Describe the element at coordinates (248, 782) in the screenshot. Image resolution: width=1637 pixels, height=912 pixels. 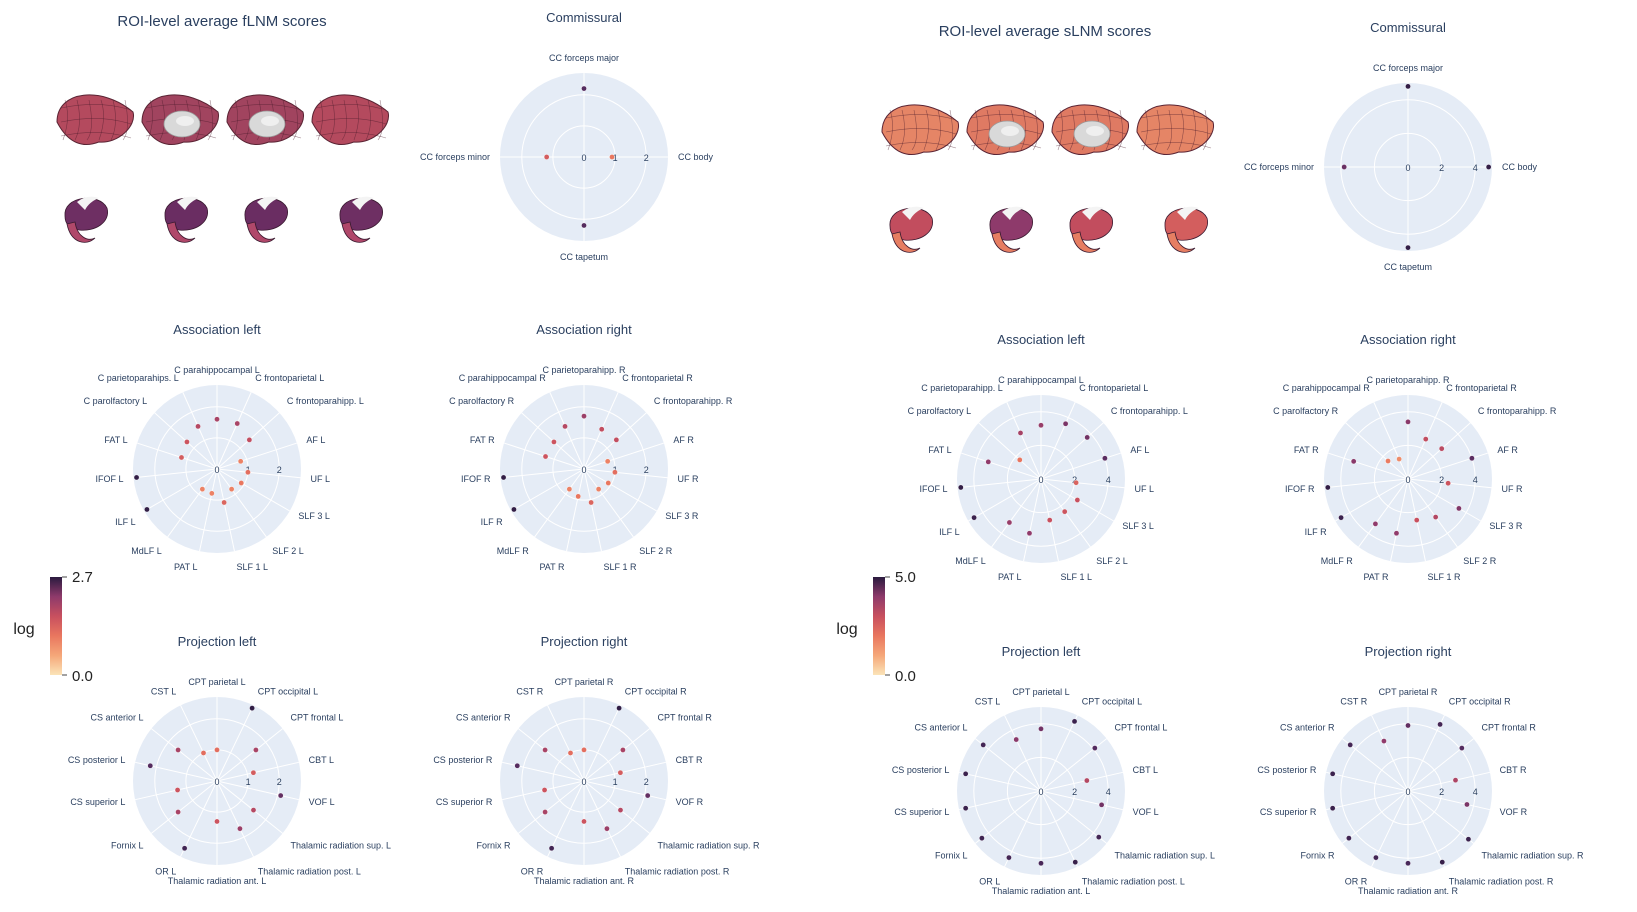
I see `radial-tick-label: 1` at that location.